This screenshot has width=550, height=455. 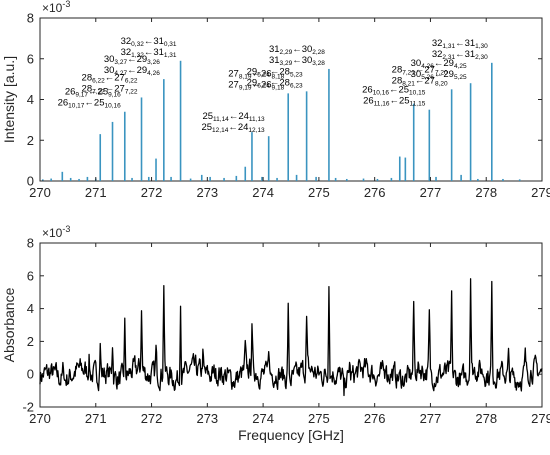 I want to click on transition-label-line: 322,31←312,30, so click(x=460, y=55).